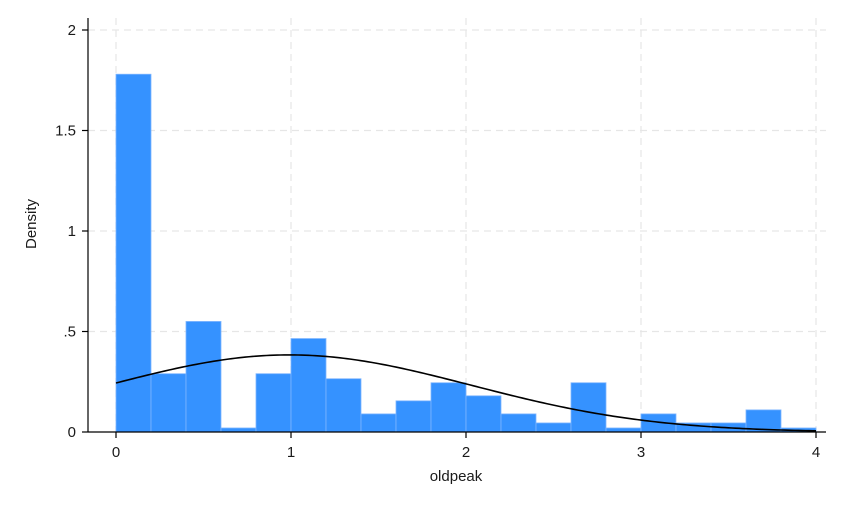  What do you see at coordinates (72, 30) in the screenshot?
I see `y-tick-label: 2` at bounding box center [72, 30].